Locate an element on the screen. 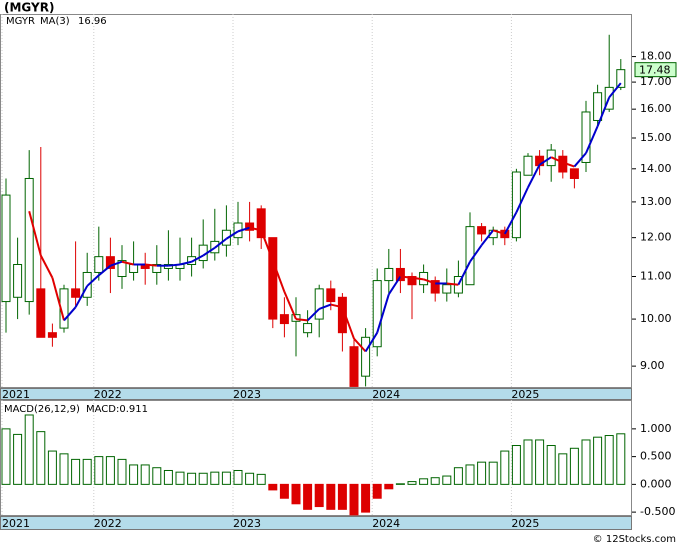  macd-title: MACD(26,12,9) is located at coordinates (42, 409).